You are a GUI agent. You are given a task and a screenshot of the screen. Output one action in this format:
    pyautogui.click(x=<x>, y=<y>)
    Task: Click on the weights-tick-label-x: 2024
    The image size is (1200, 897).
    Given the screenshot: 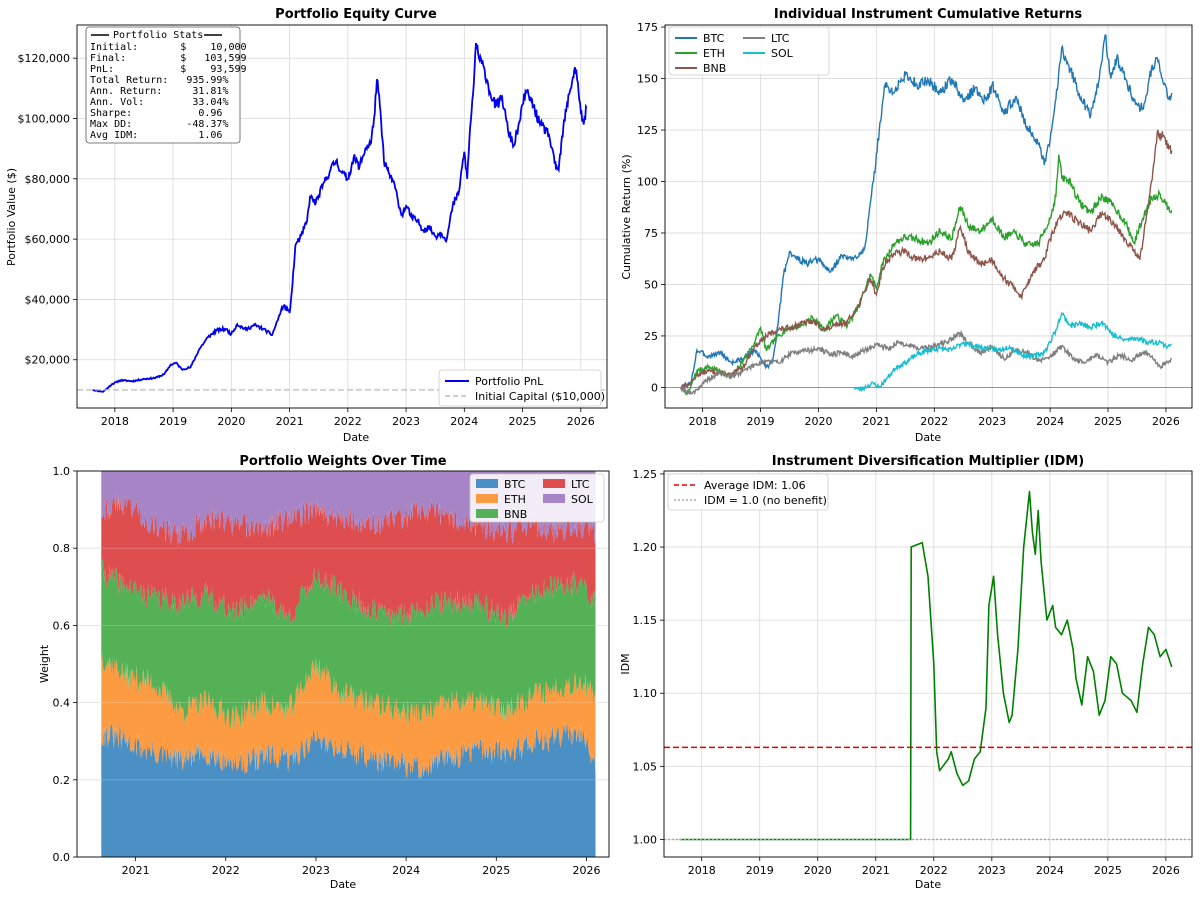 What is the action you would take?
    pyautogui.click(x=406, y=870)
    